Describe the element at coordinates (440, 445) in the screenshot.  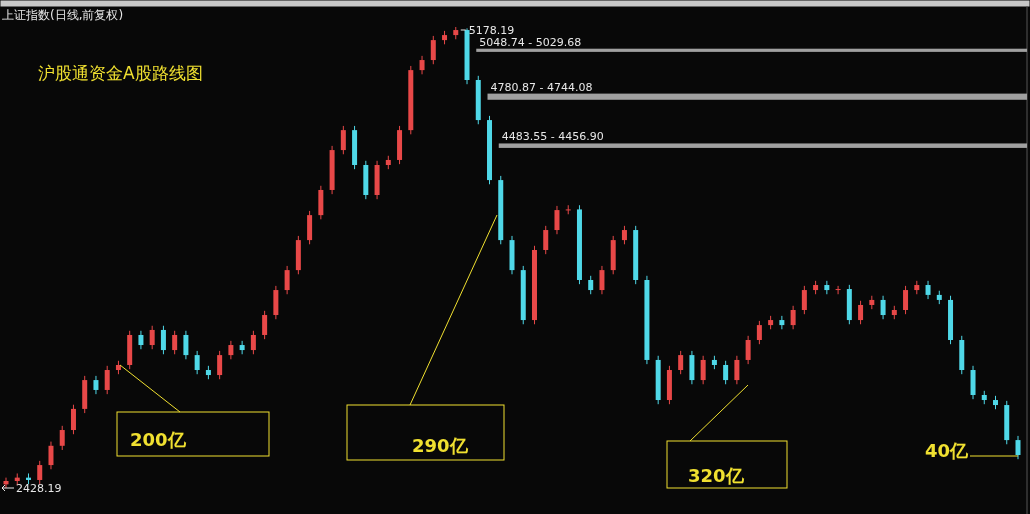
I see `annotation: 290亿` at that location.